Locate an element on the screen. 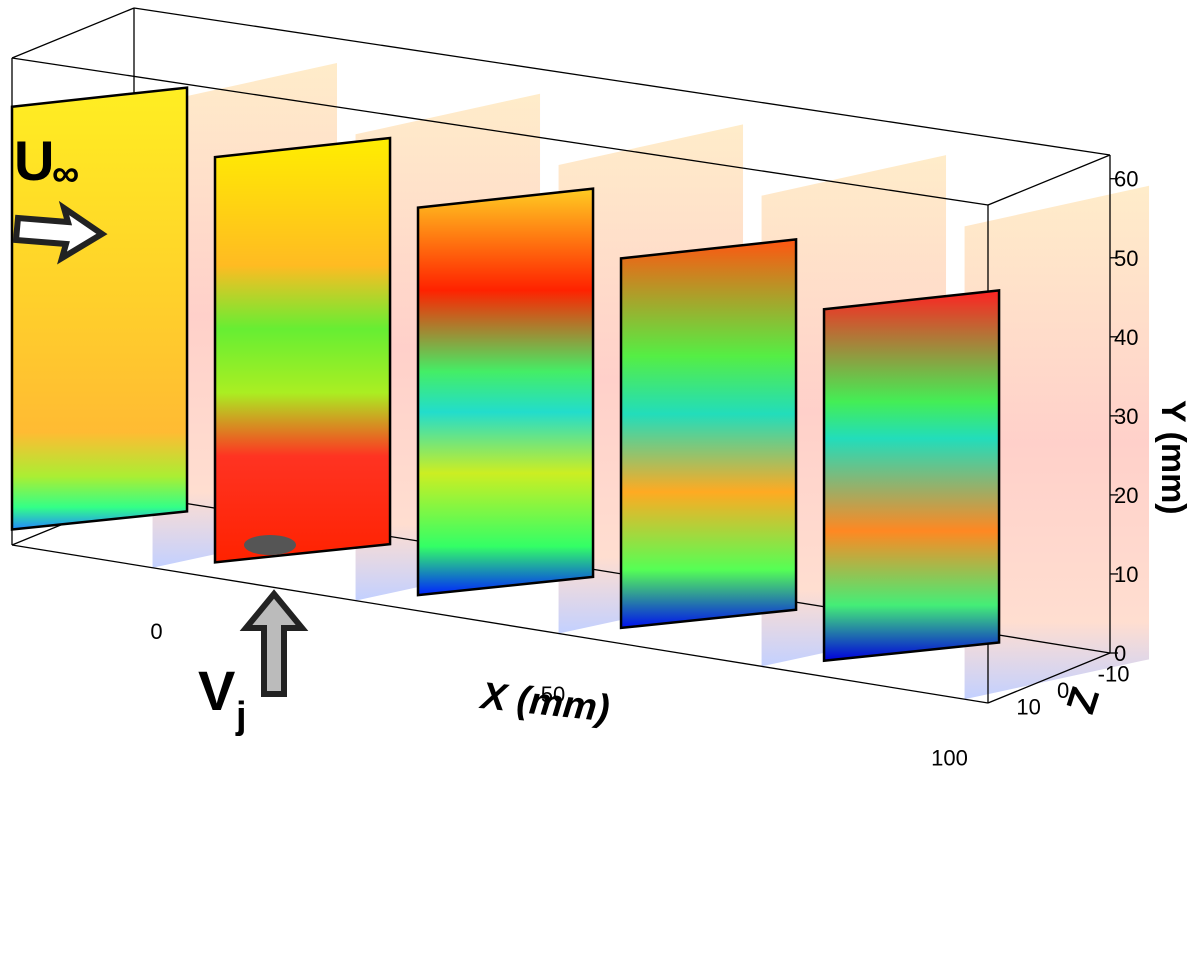  jet-arrow-icon is located at coordinates (274, 643).